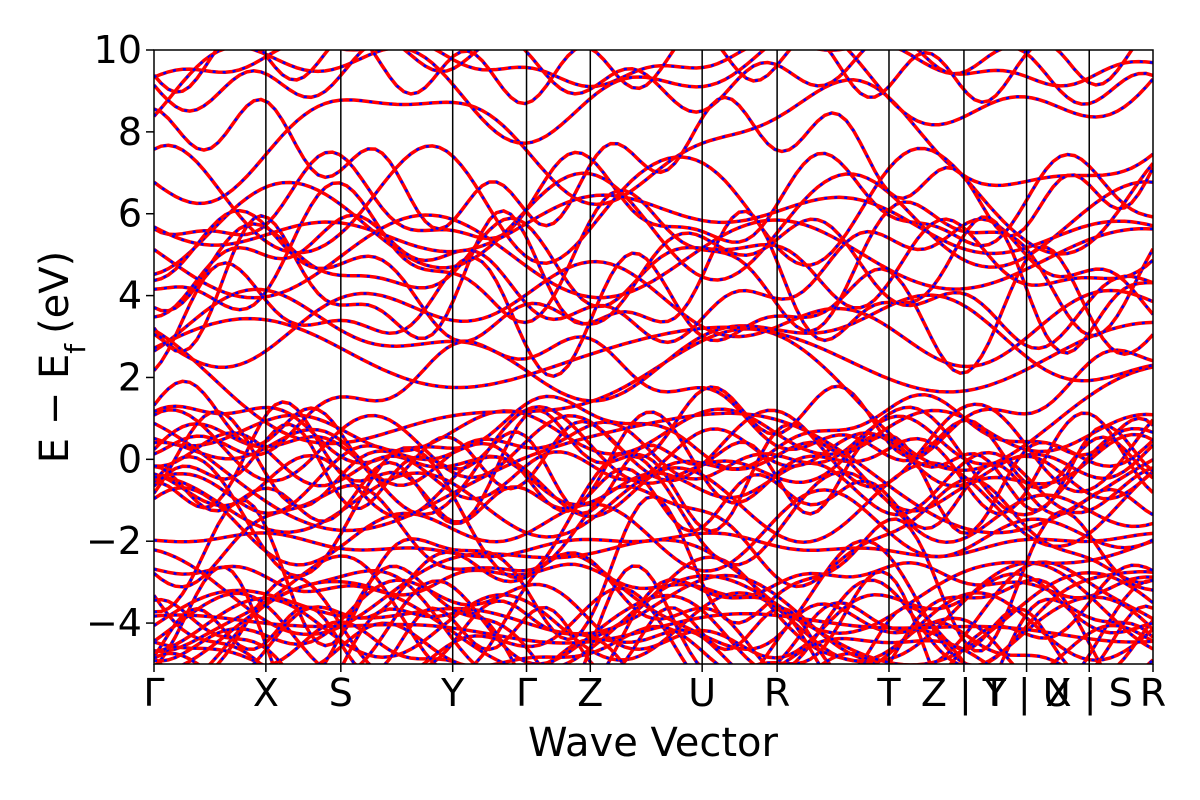 This screenshot has height=800, width=1200. I want to click on x-tick-label: U, so click(702, 693).